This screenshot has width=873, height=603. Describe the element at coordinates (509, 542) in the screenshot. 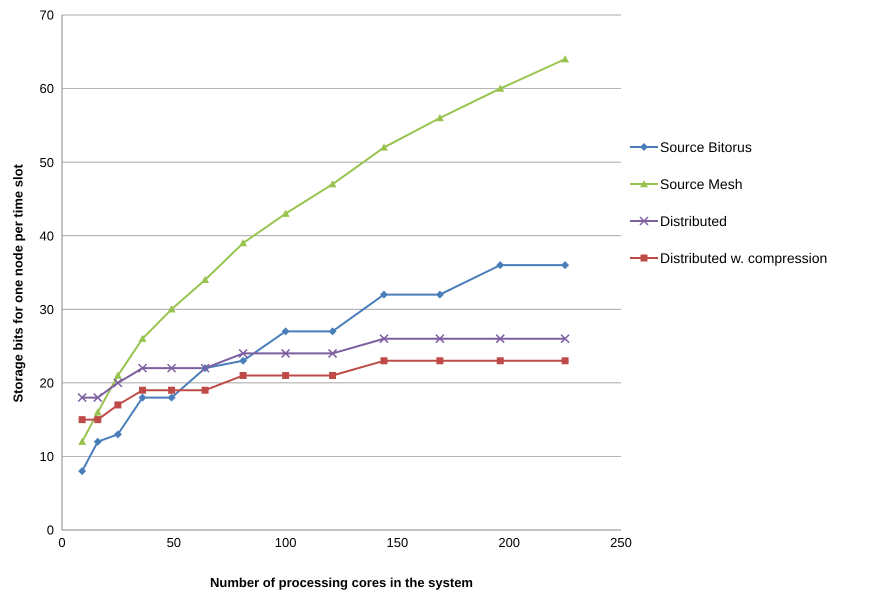

I see `x-tick-label: 200` at that location.